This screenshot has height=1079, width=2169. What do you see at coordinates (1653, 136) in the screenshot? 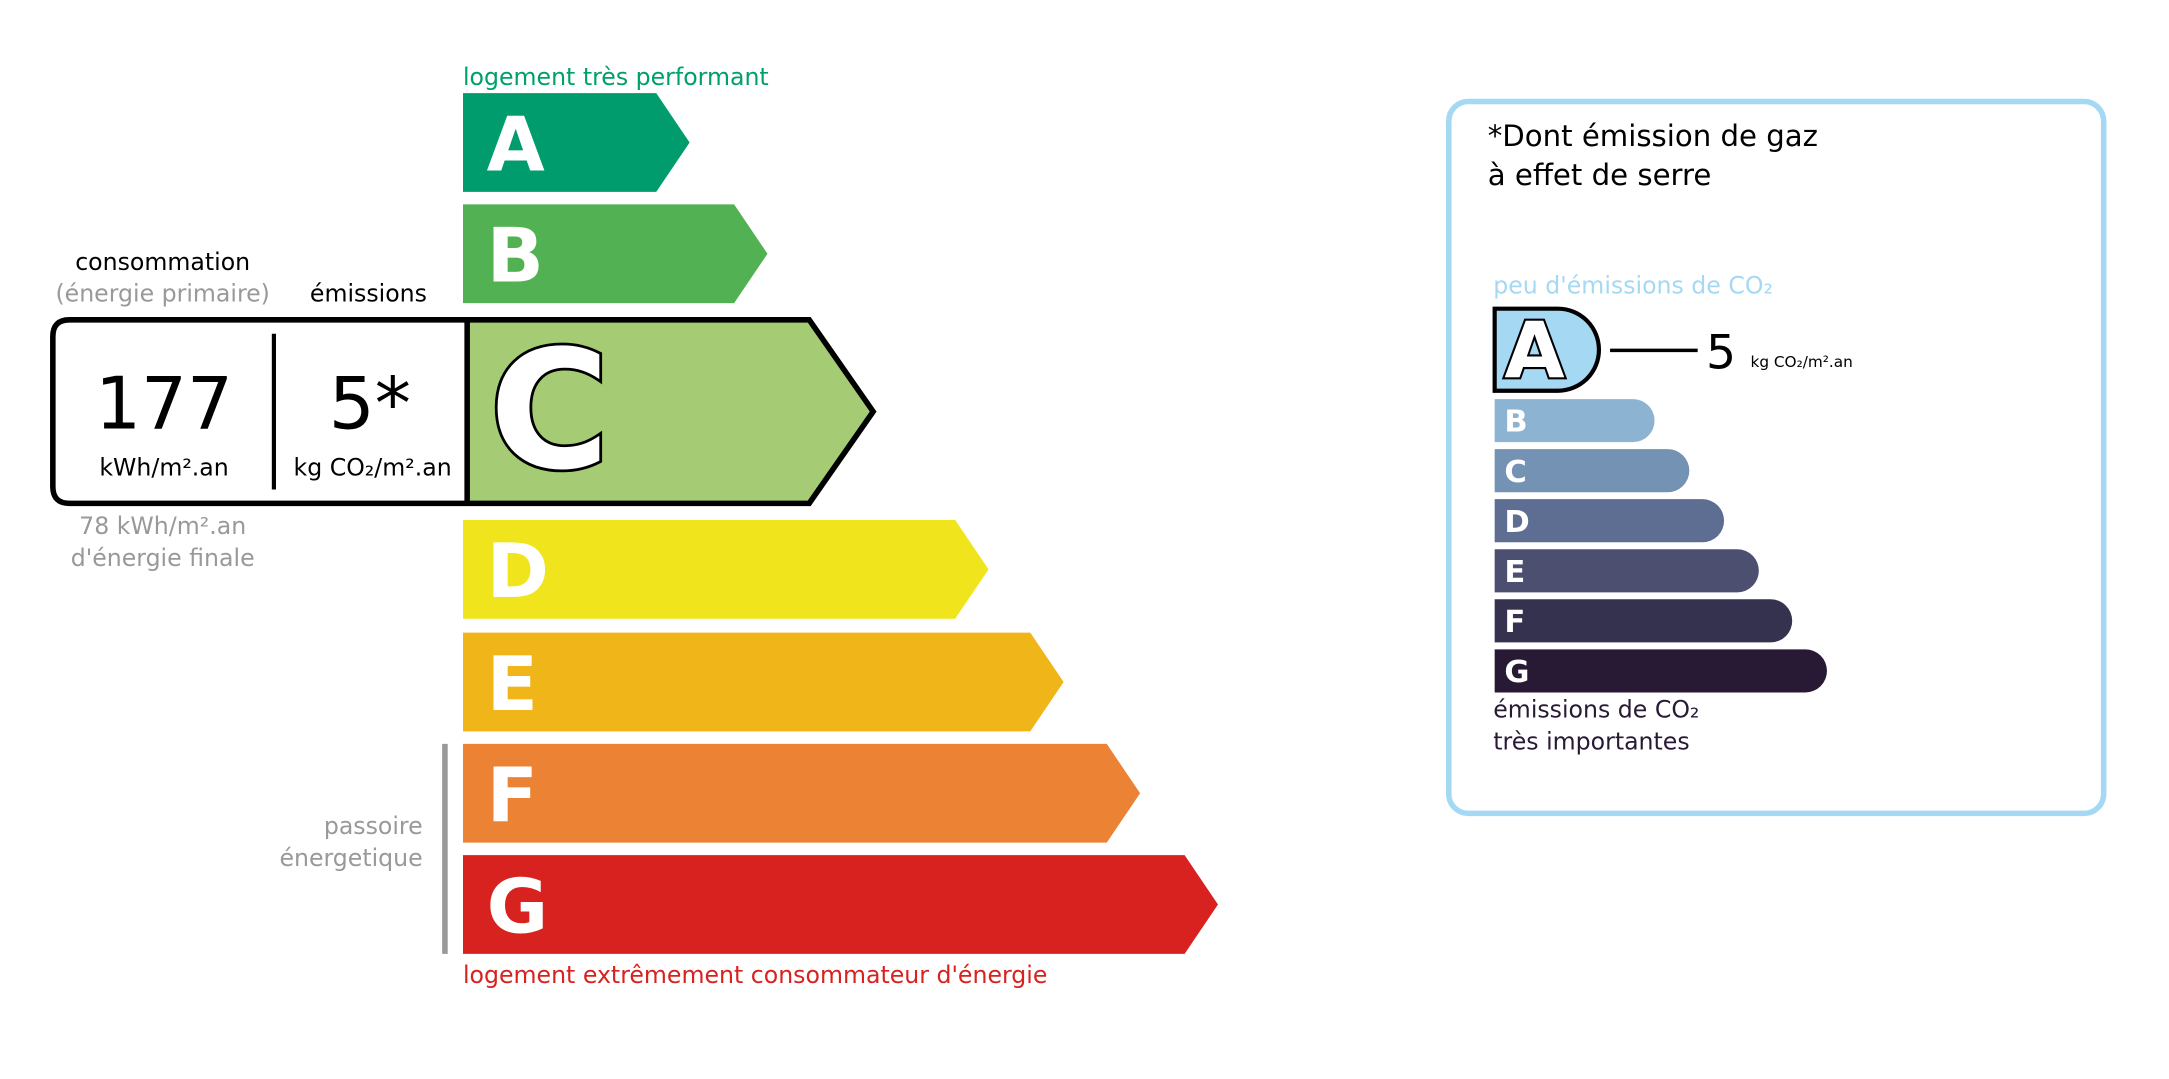
I see `ghg-title-1: *Dont émission de gaz` at bounding box center [1653, 136].